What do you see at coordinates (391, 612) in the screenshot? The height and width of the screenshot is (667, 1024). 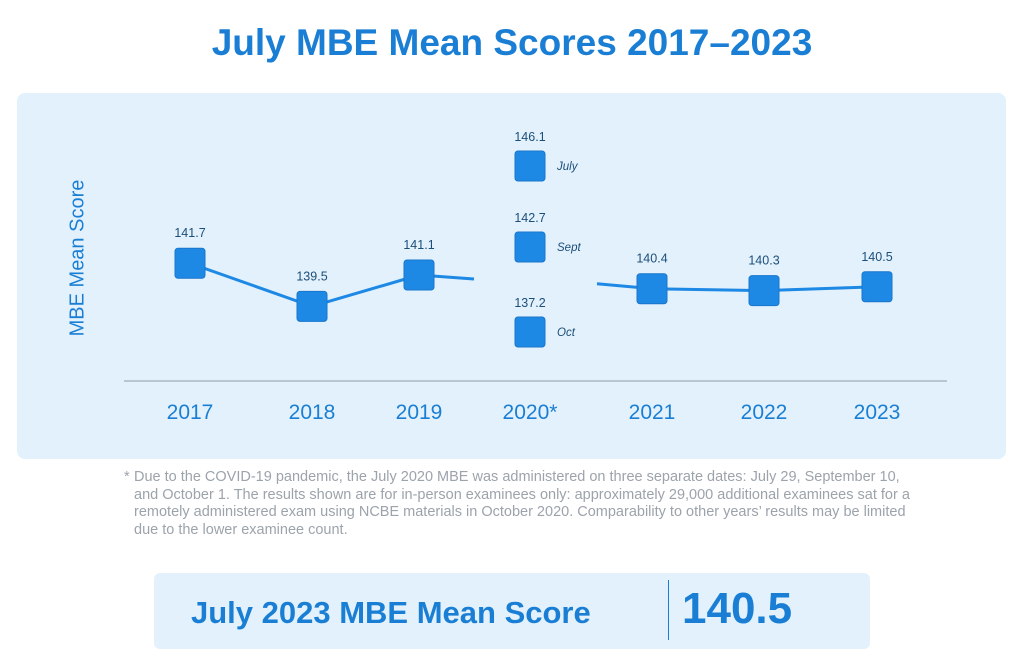 I see `summary-label: July 2023 MBE Mean Score` at bounding box center [391, 612].